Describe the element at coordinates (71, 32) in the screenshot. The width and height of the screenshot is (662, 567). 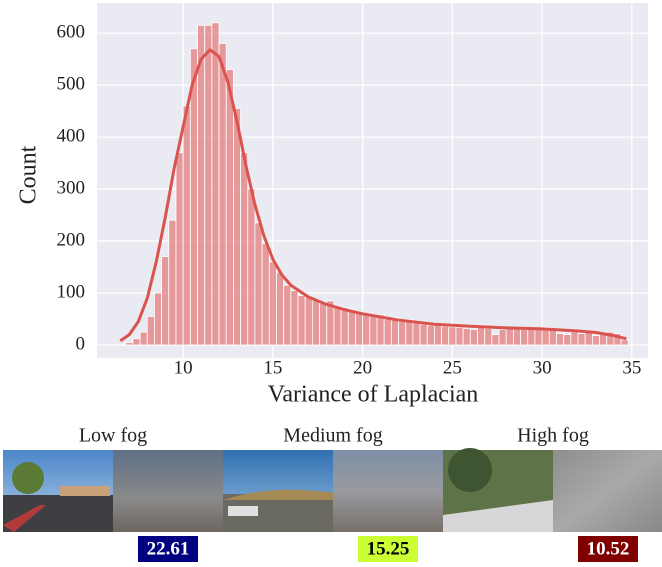
I see `y-tick-label: 600` at that location.